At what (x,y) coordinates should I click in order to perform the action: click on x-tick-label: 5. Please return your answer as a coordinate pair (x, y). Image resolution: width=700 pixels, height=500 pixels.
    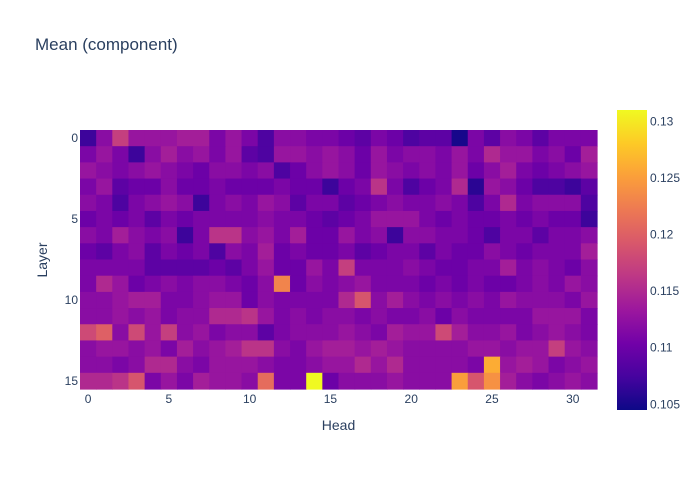
    Looking at the image, I should click on (169, 399).